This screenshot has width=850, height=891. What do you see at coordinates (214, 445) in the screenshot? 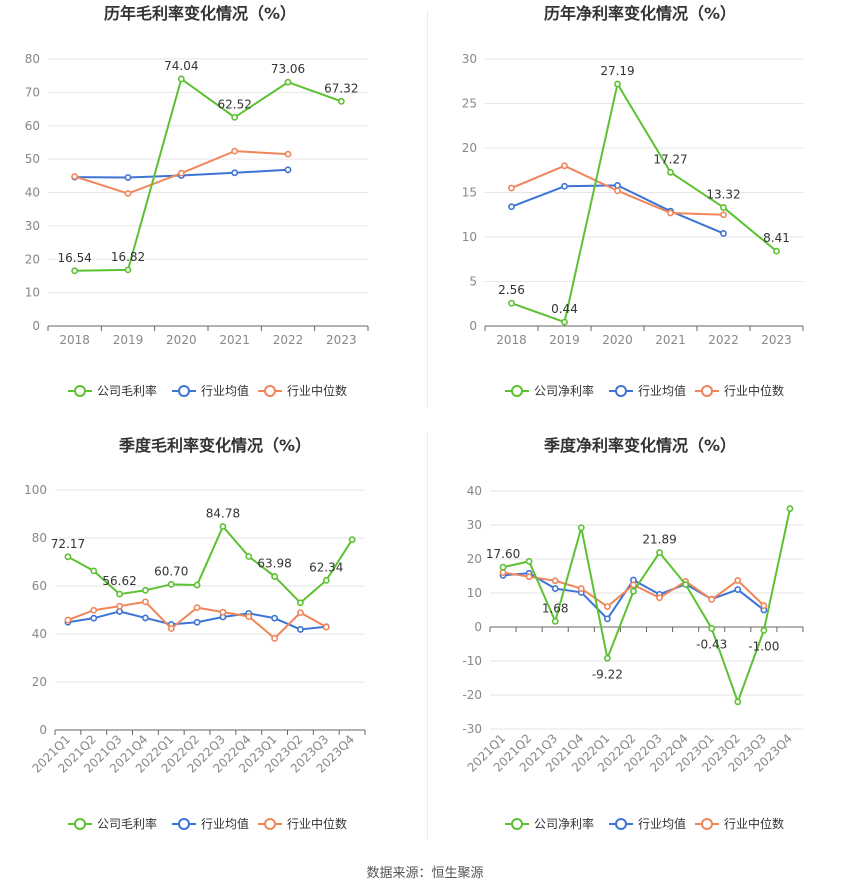
I see `chart-title: 季度毛利率变化情况（%）` at bounding box center [214, 445].